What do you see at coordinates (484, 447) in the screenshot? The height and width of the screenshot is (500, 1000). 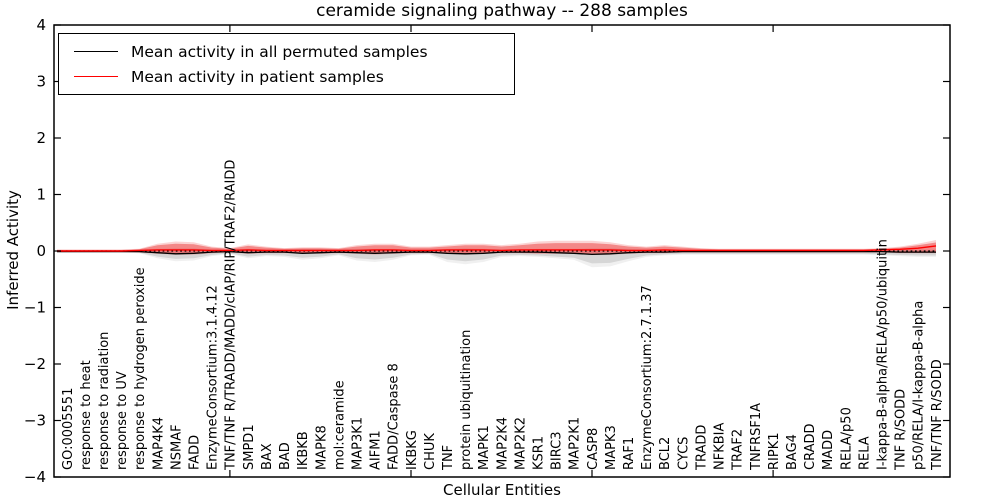 I see `x-category-label: MAPK1` at bounding box center [484, 447].